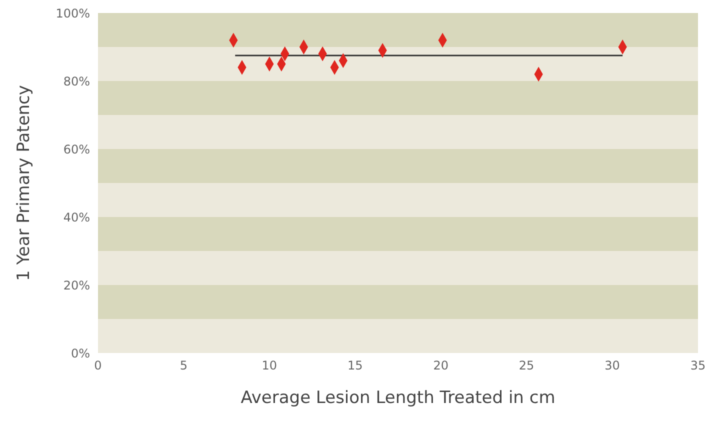 The width and height of the screenshot is (713, 427). I want to click on y-tick-label: 80%, so click(76, 81).